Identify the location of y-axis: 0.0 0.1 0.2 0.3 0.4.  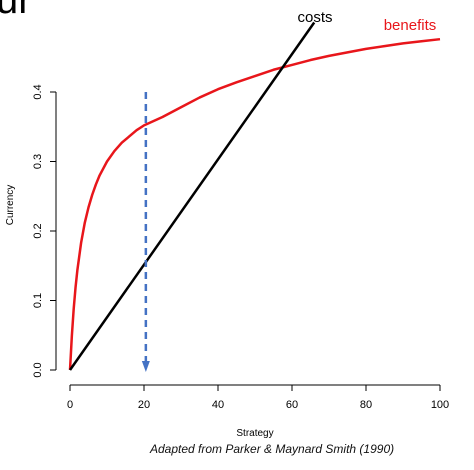
(44, 231).